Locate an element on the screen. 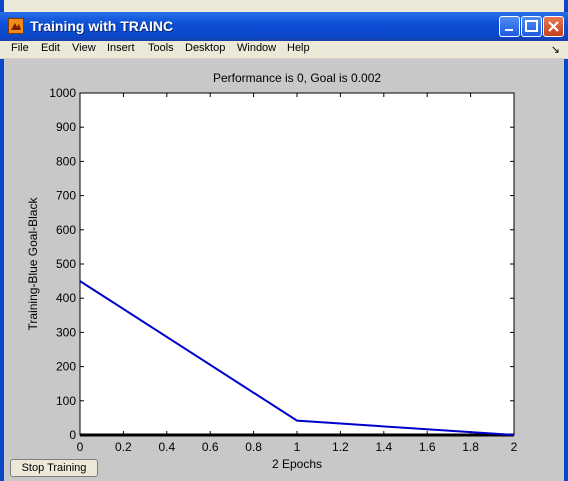 The image size is (568, 481). menu-window: Window is located at coordinates (257, 48).